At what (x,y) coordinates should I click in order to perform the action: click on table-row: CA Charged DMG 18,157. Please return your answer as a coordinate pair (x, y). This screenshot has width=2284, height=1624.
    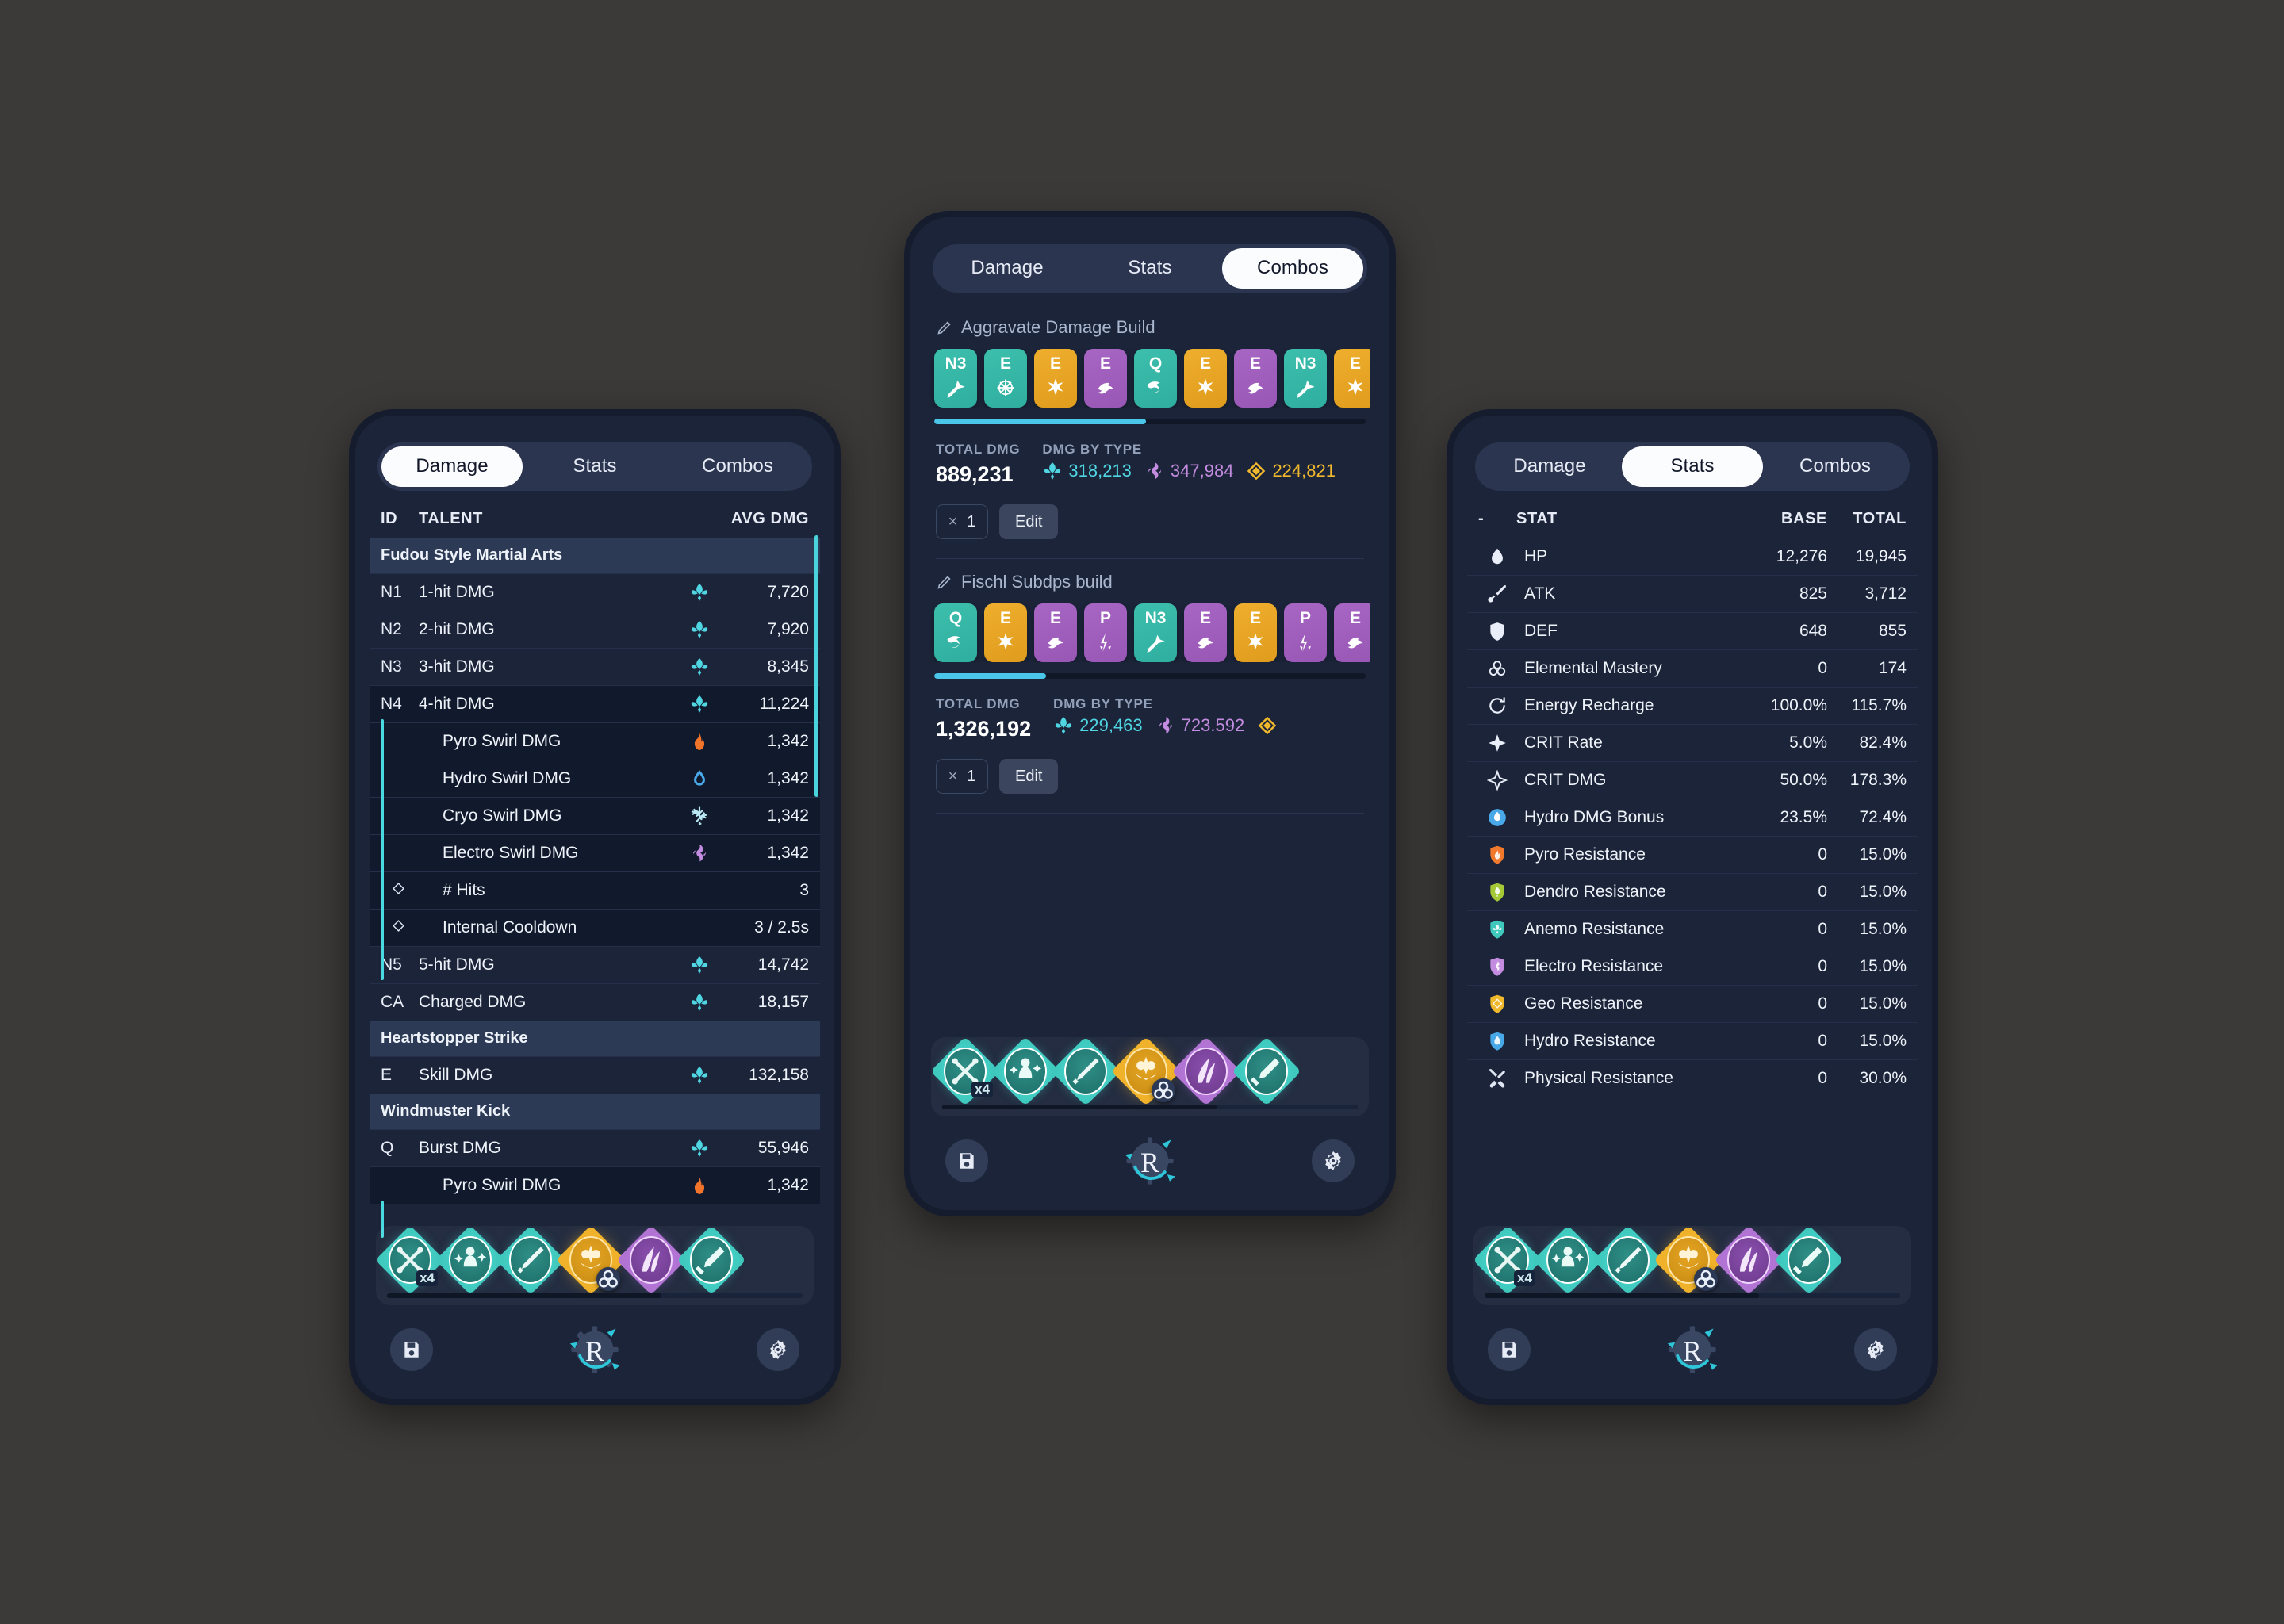
    Looking at the image, I should click on (595, 1002).